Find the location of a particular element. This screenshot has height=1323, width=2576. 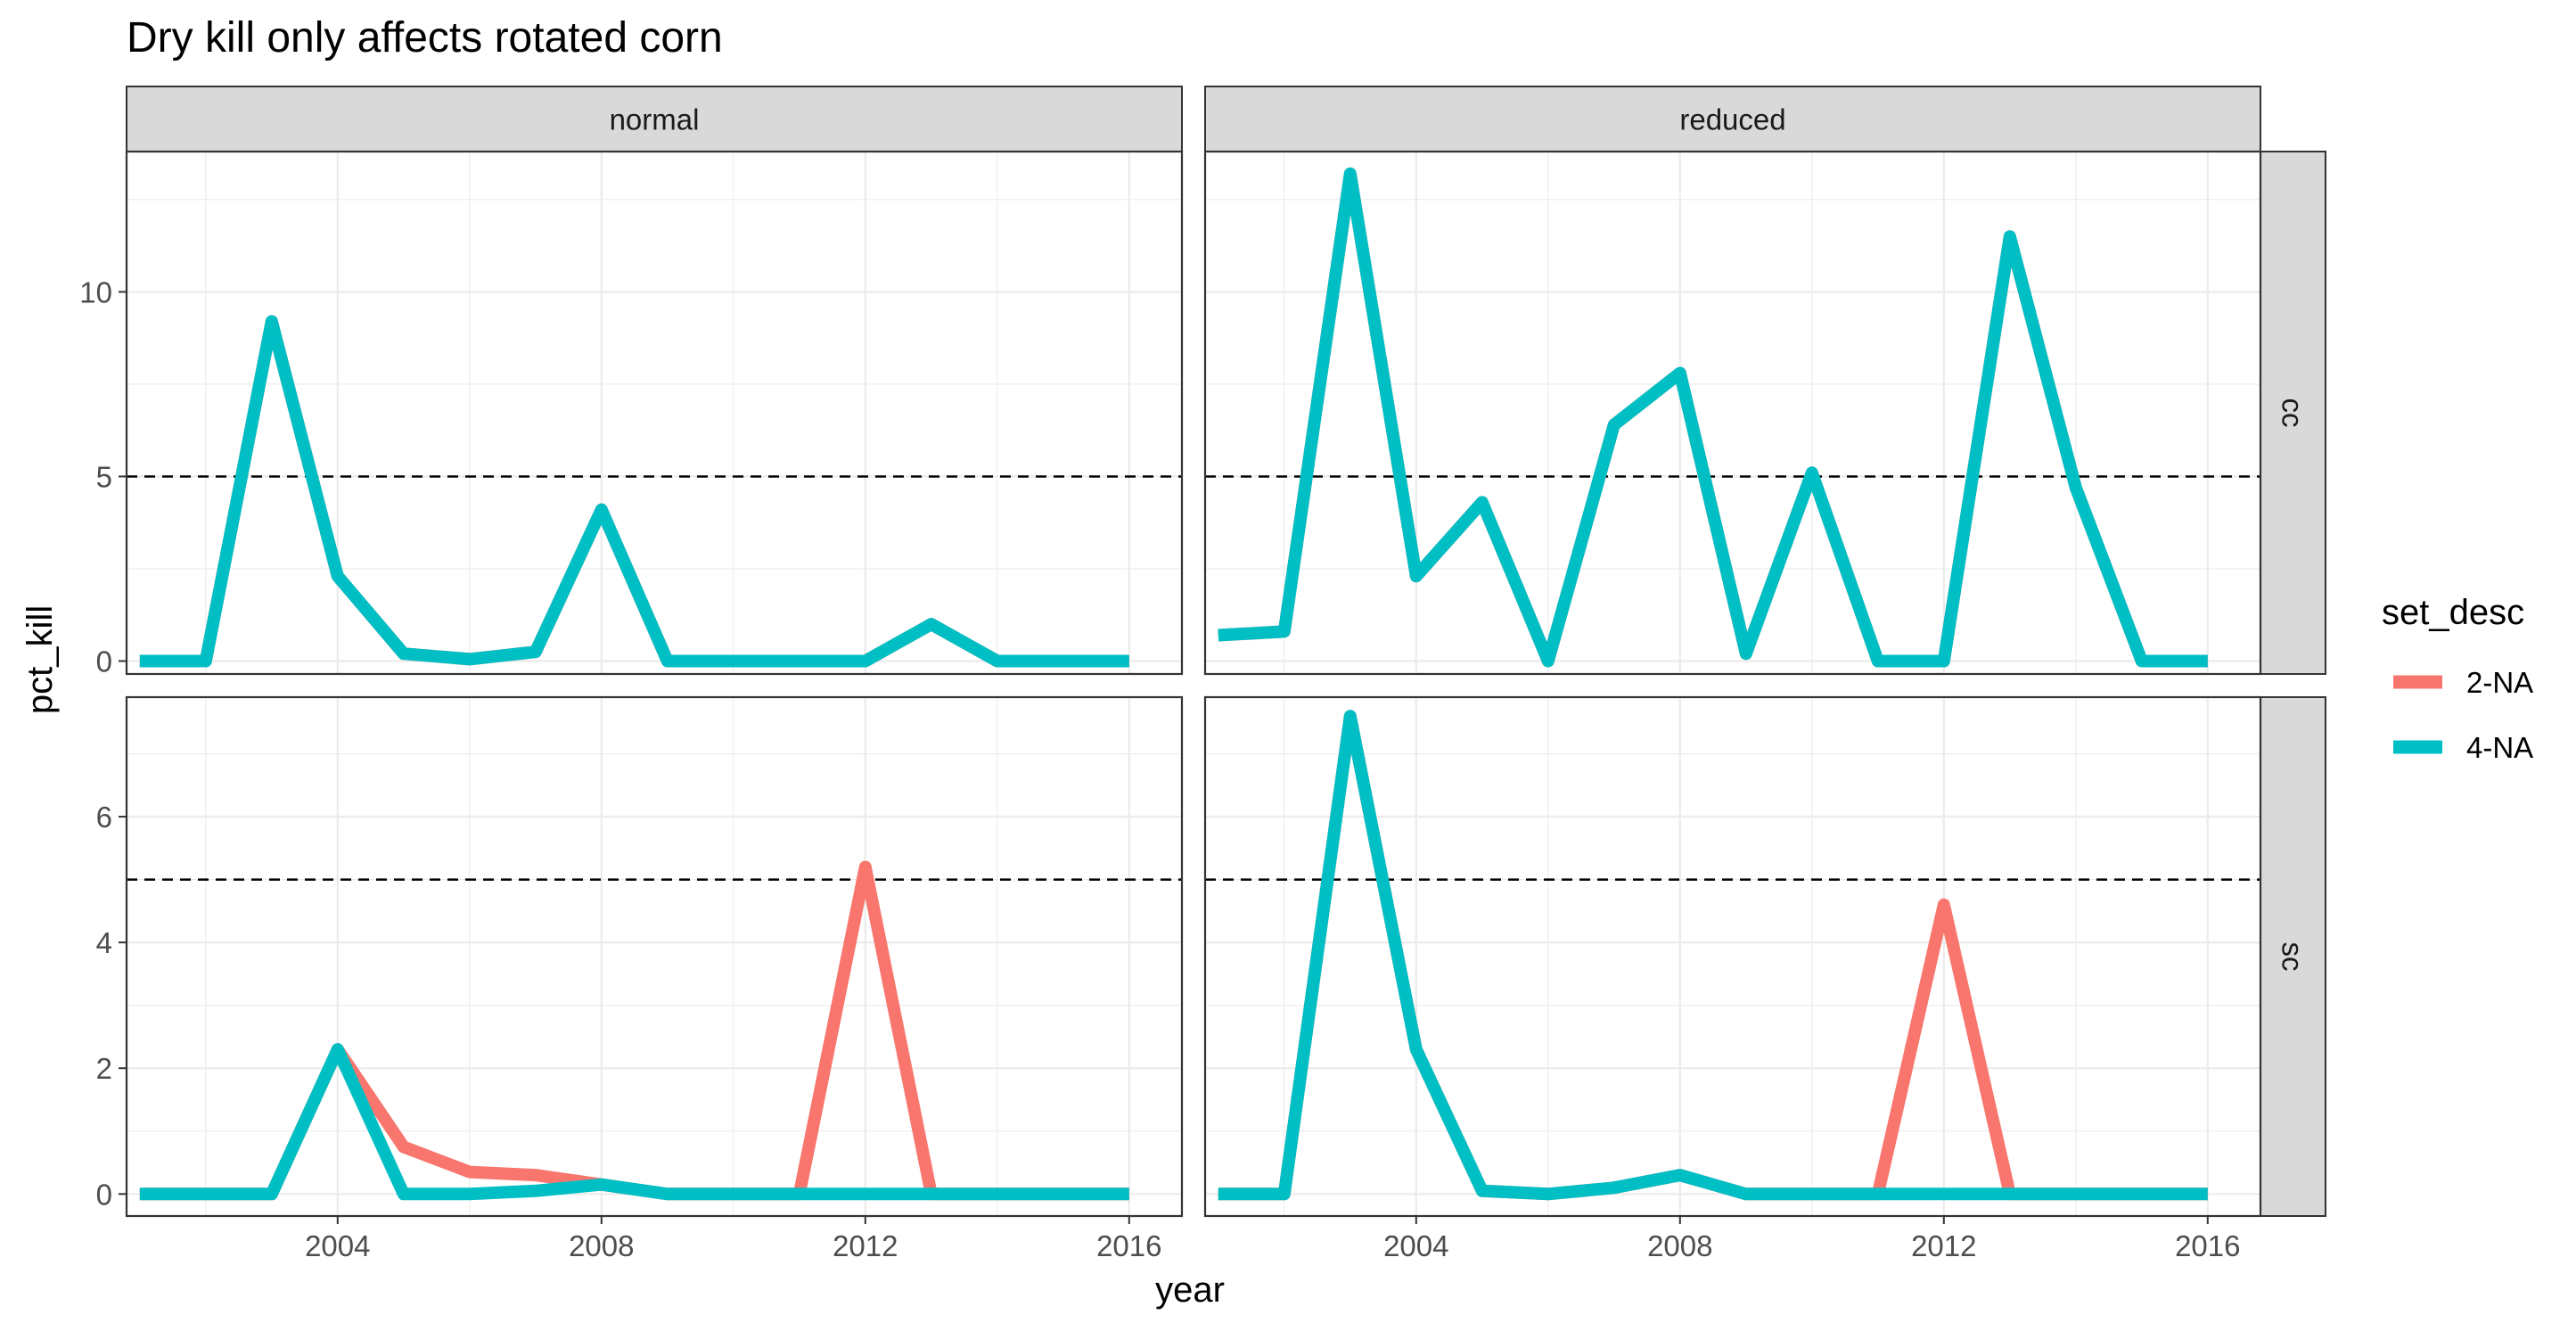

strip-cc is located at coordinates (2293, 413).